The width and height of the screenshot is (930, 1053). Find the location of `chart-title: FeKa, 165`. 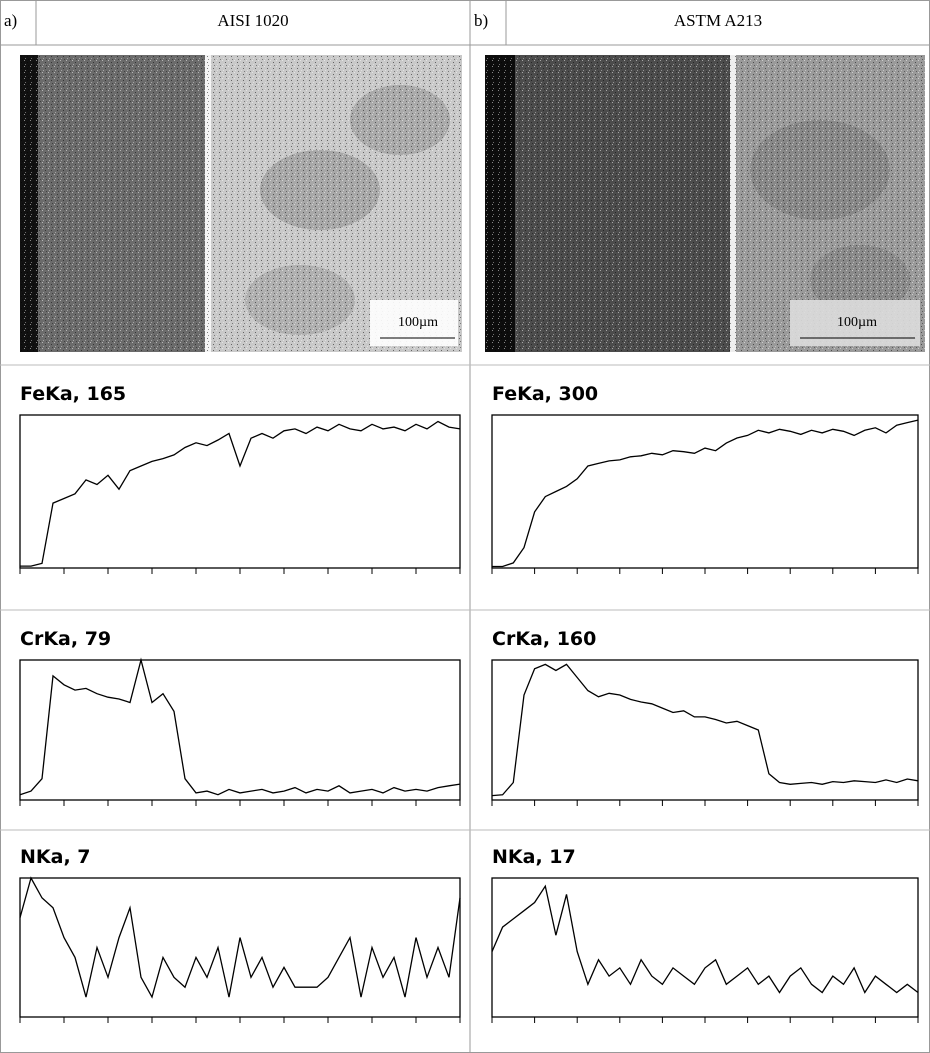

chart-title: FeKa, 165 is located at coordinates (73, 394).